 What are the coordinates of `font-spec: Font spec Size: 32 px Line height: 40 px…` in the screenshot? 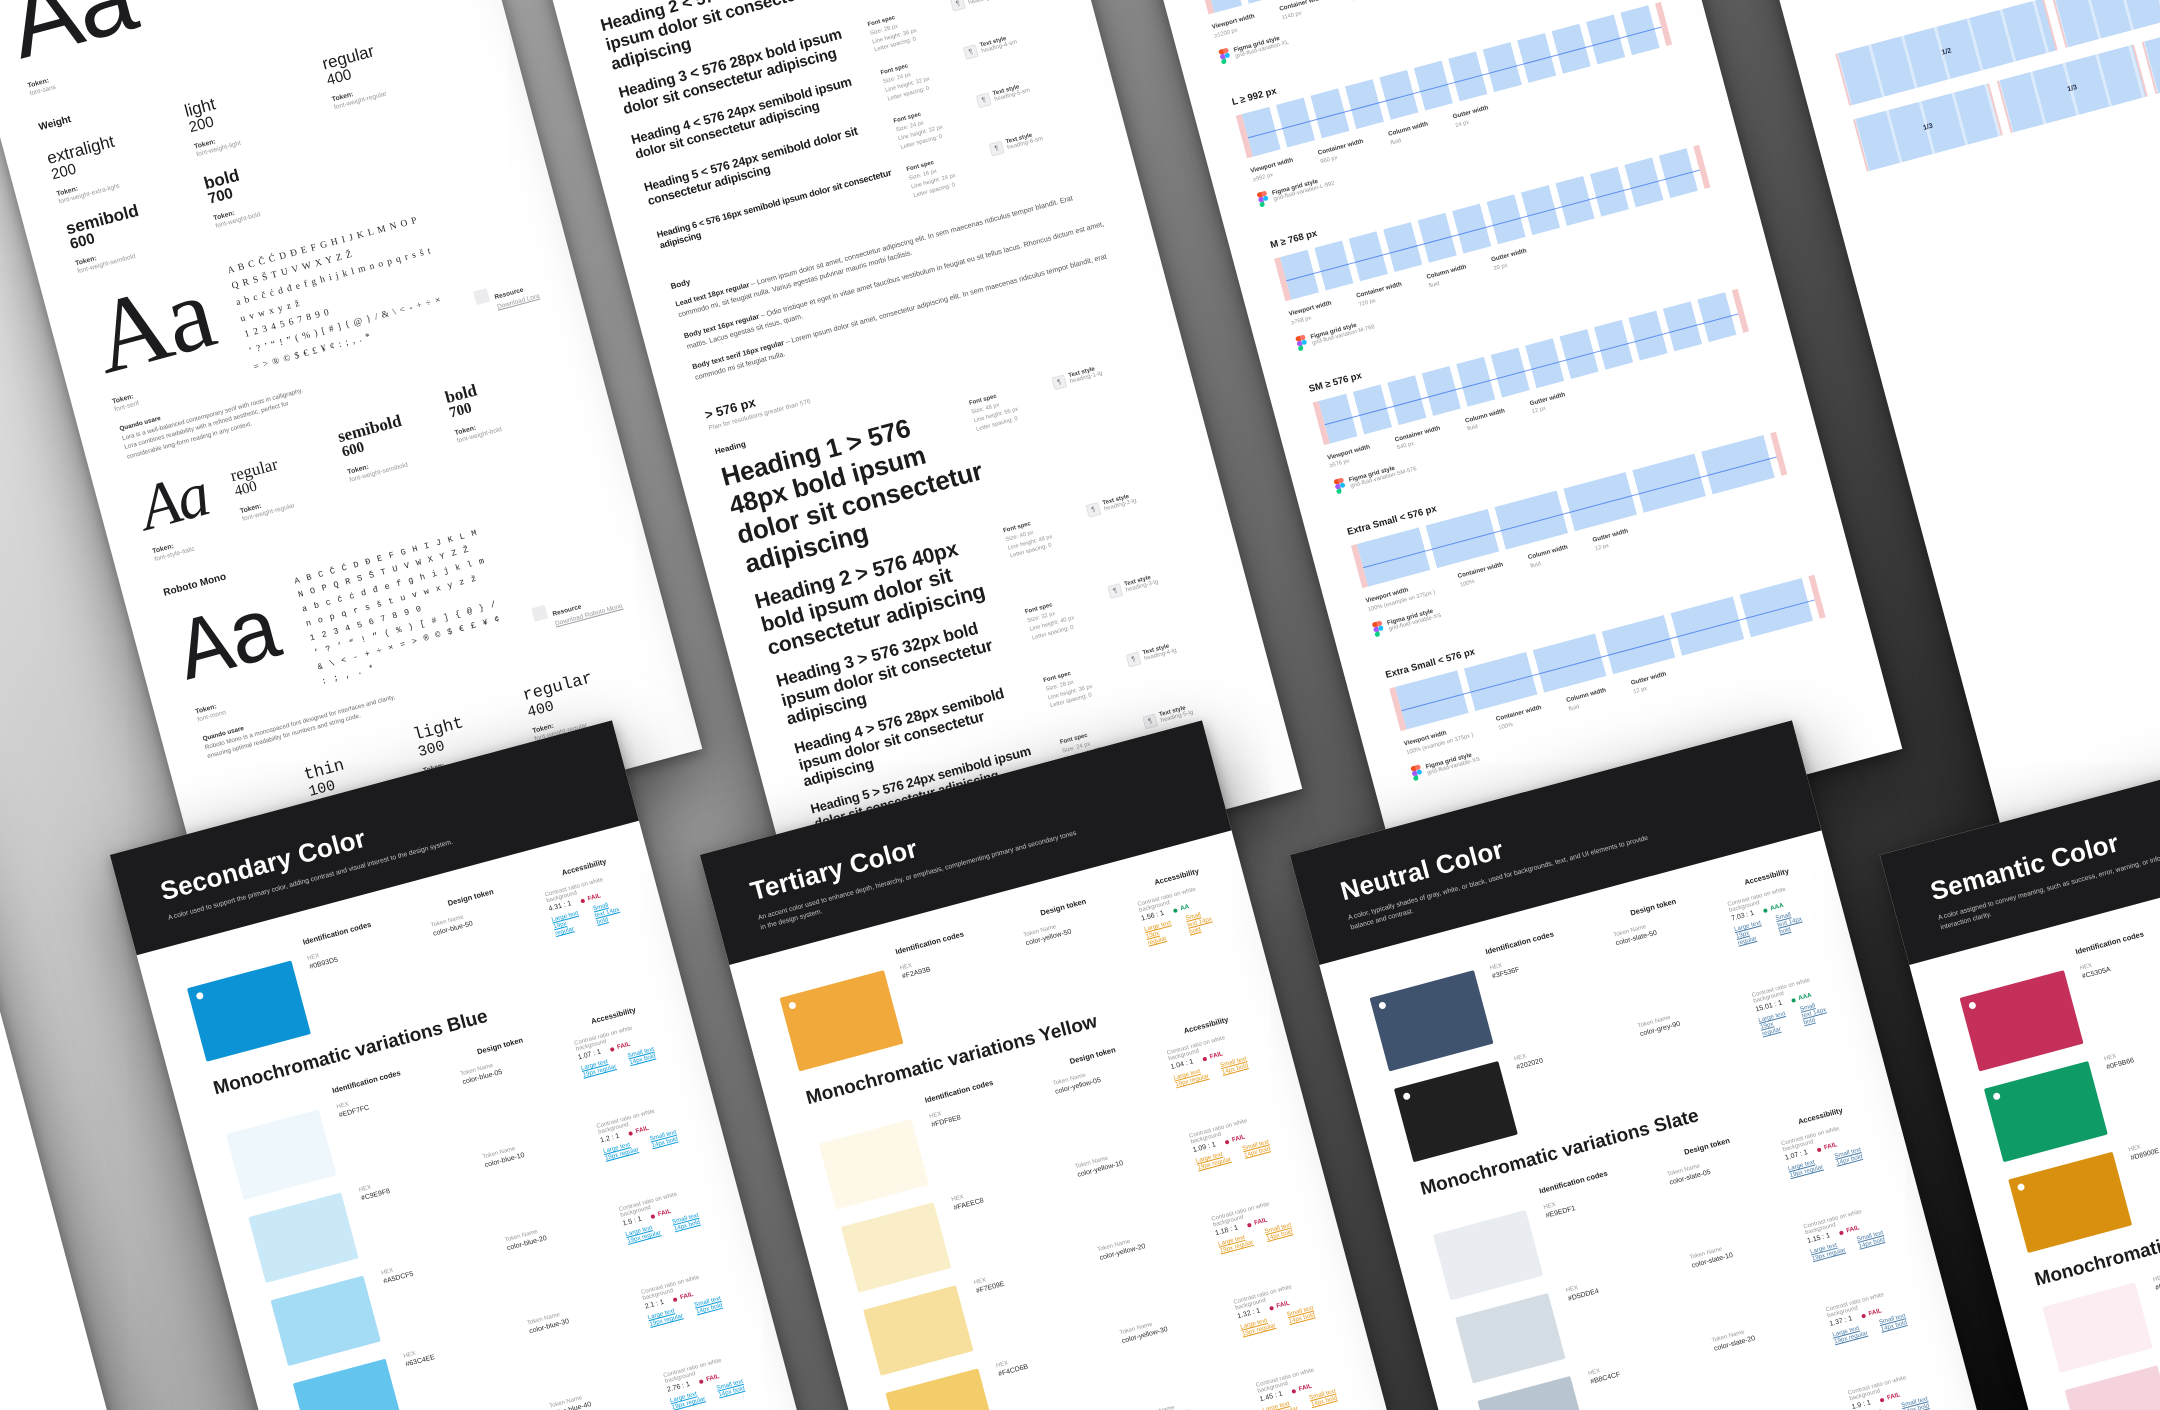 It's located at (1049, 622).